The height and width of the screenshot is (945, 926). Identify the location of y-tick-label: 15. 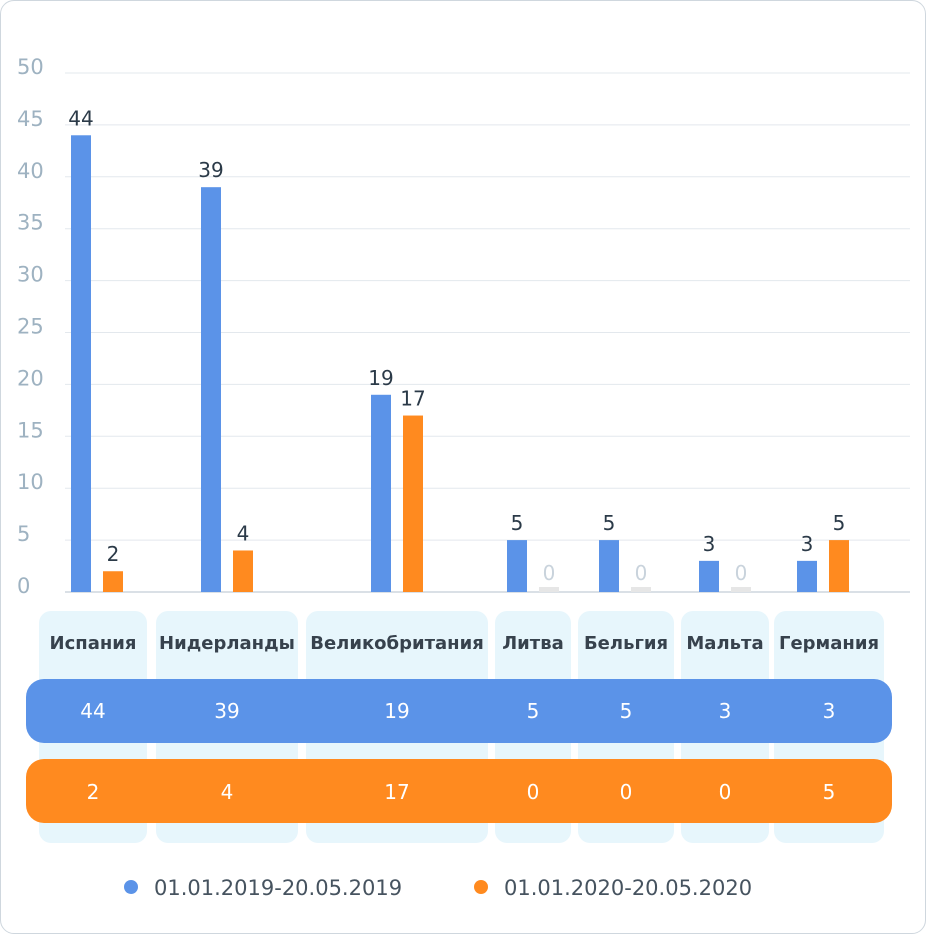
(30, 430).